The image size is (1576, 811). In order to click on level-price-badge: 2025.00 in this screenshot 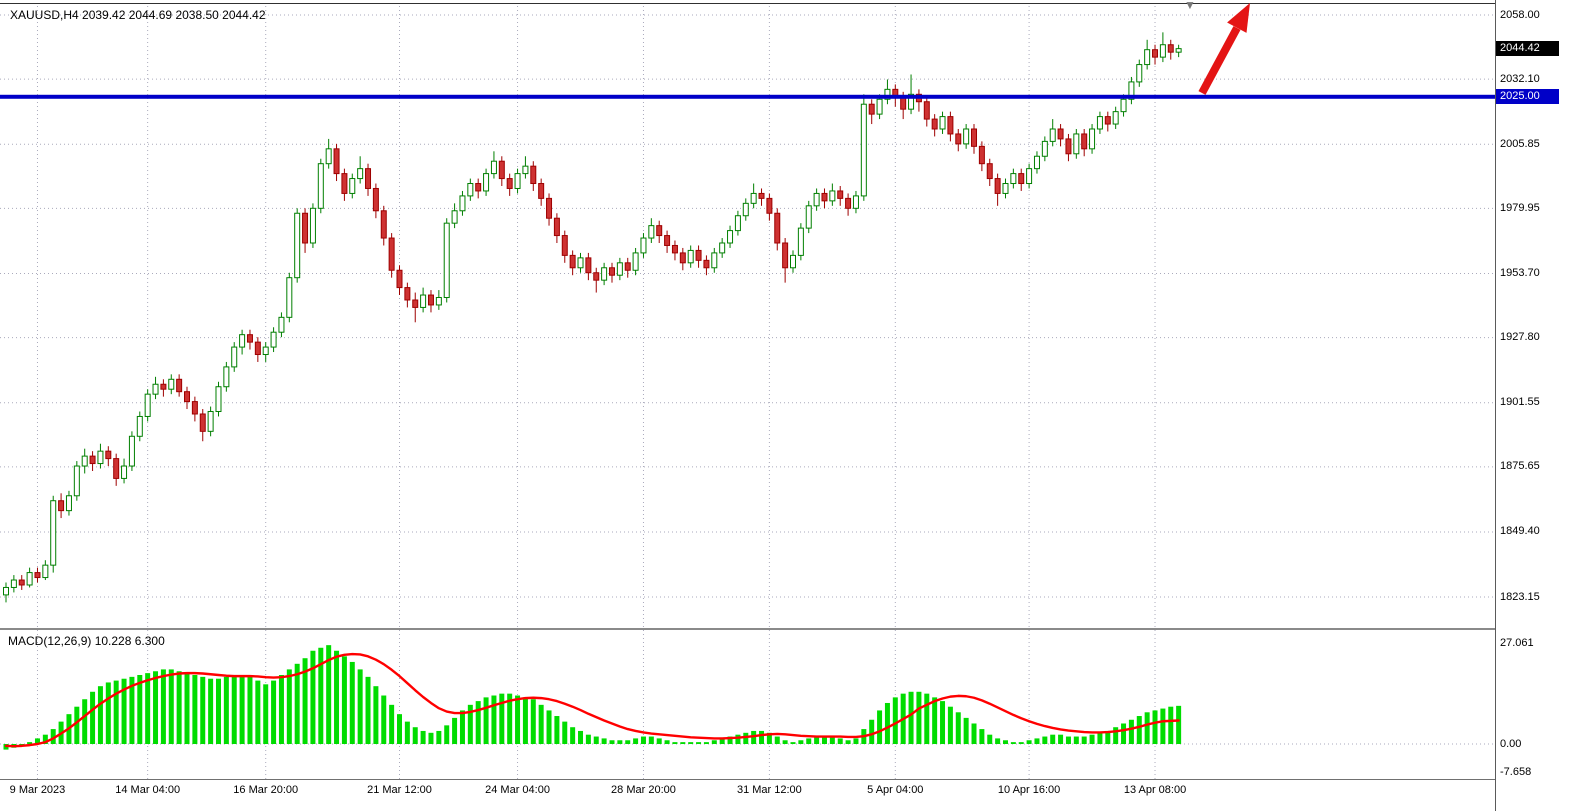, I will do `click(1527, 97)`.